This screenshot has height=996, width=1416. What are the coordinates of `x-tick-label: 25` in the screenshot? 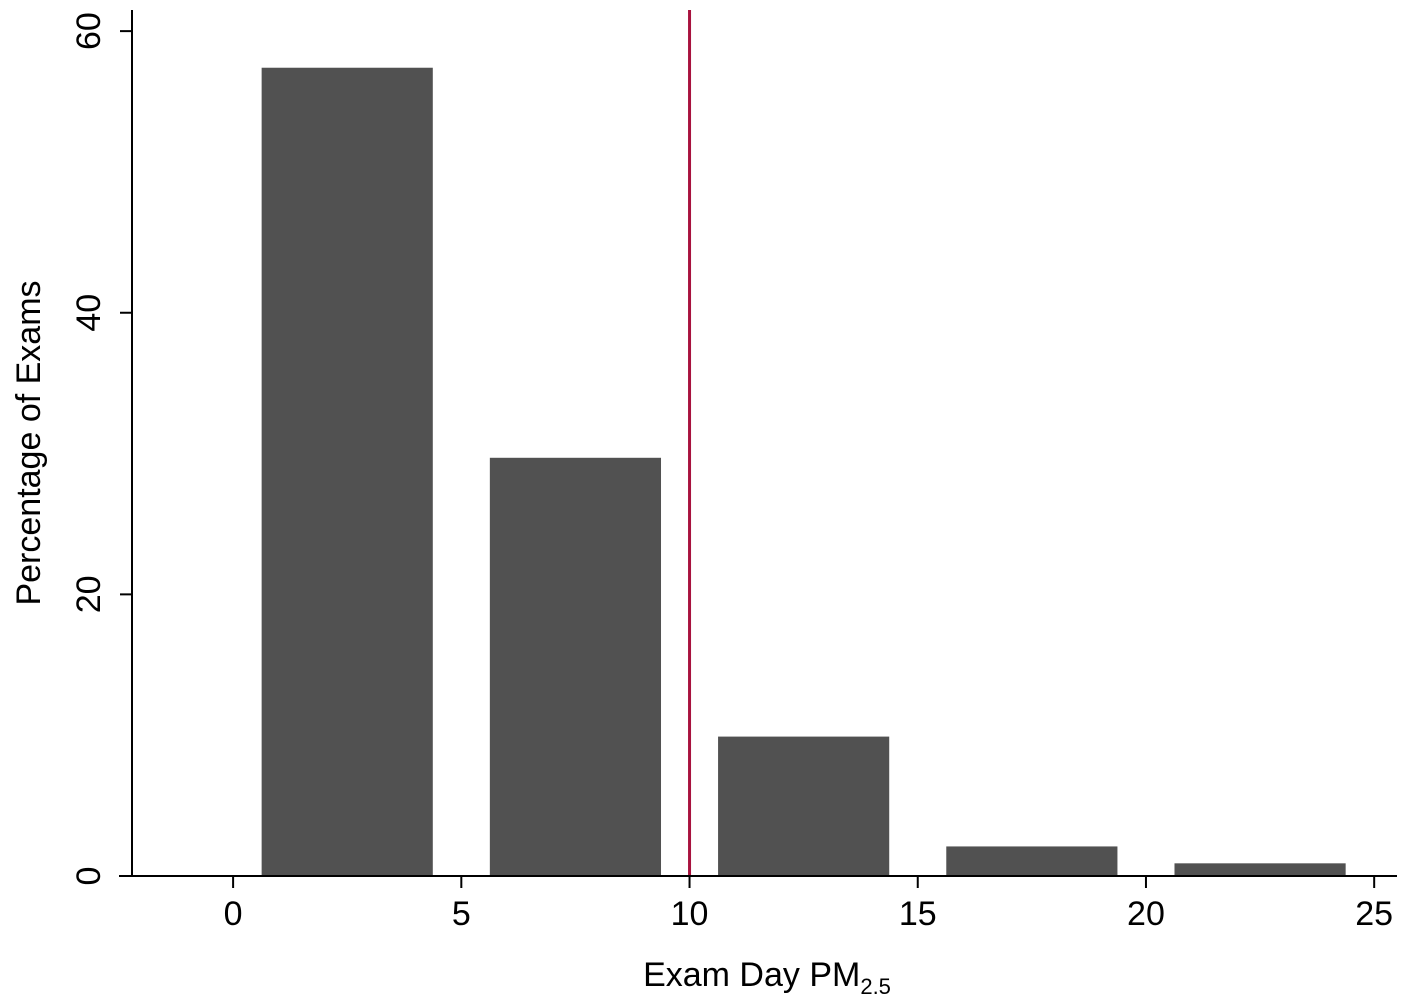 It's located at (1374, 914).